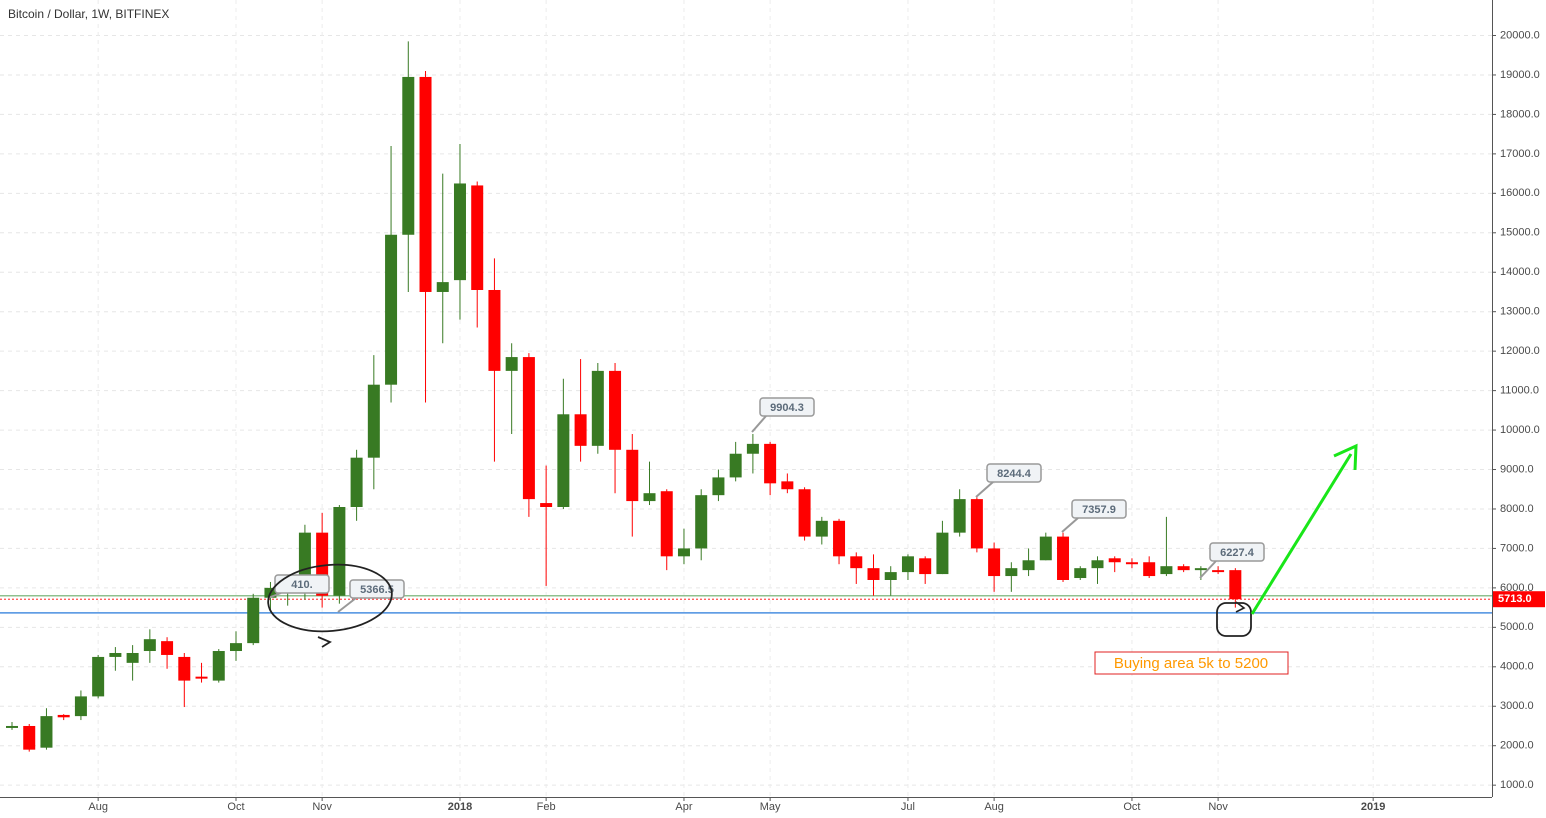 This screenshot has height=818, width=1546. I want to click on x-tick-label: 2018, so click(460, 807).